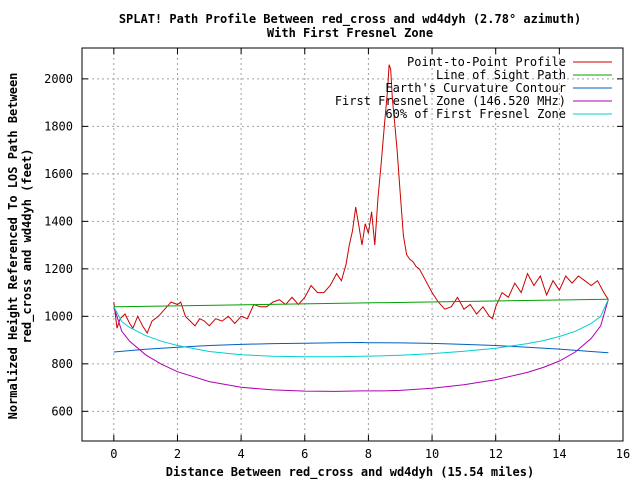  What do you see at coordinates (113, 454) in the screenshot?
I see `x-tick-label: 0` at bounding box center [113, 454].